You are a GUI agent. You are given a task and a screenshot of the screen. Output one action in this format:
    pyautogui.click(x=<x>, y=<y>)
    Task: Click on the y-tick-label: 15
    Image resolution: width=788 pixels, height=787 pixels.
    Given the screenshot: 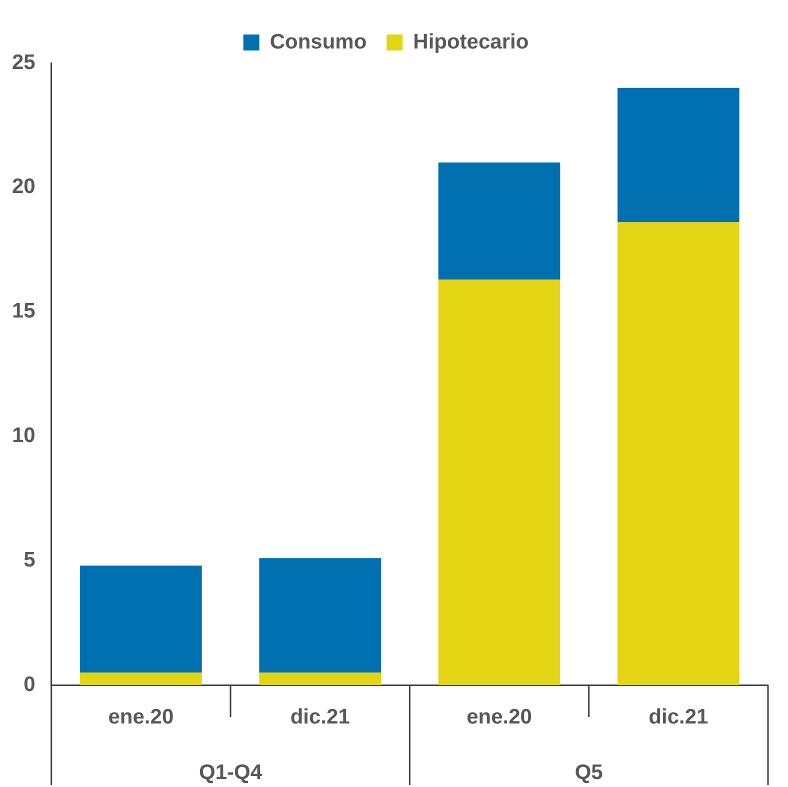 What is the action you would take?
    pyautogui.click(x=24, y=311)
    